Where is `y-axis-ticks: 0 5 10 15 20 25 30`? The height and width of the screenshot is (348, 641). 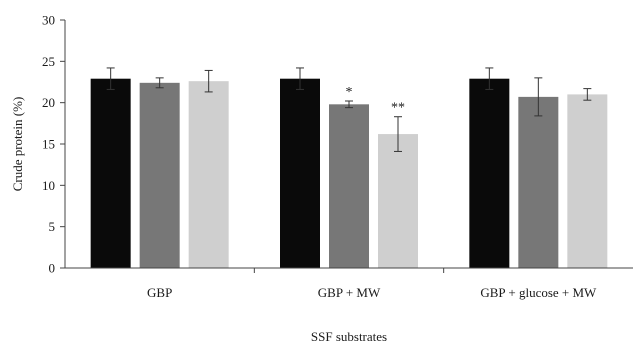 y-axis-ticks: 0 5 10 15 20 25 30 is located at coordinates (53, 144).